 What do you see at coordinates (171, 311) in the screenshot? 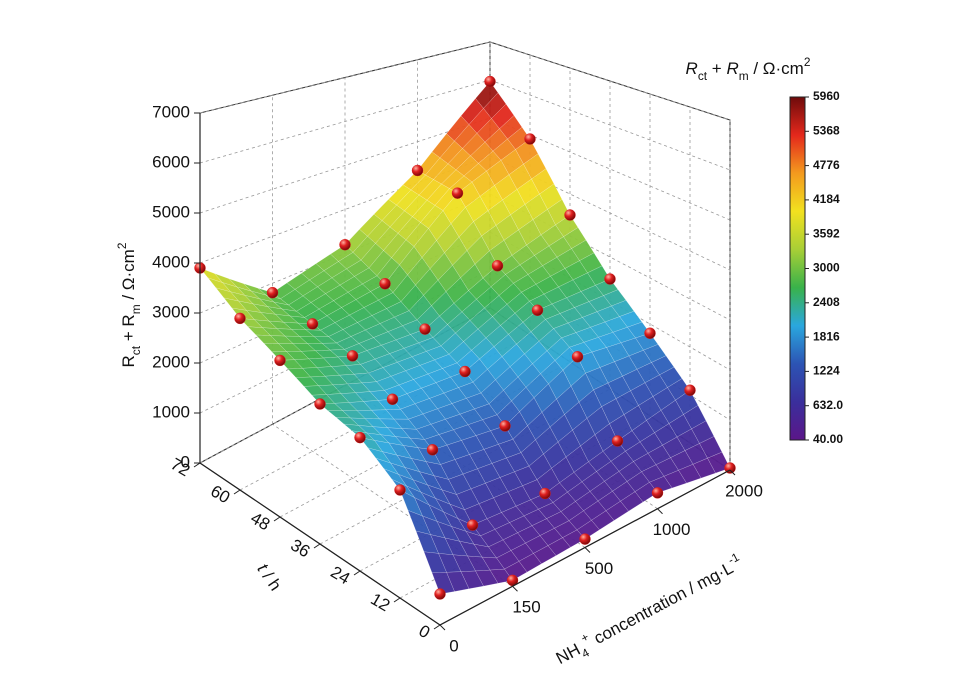
I see `z-tick-label: 3000` at bounding box center [171, 311].